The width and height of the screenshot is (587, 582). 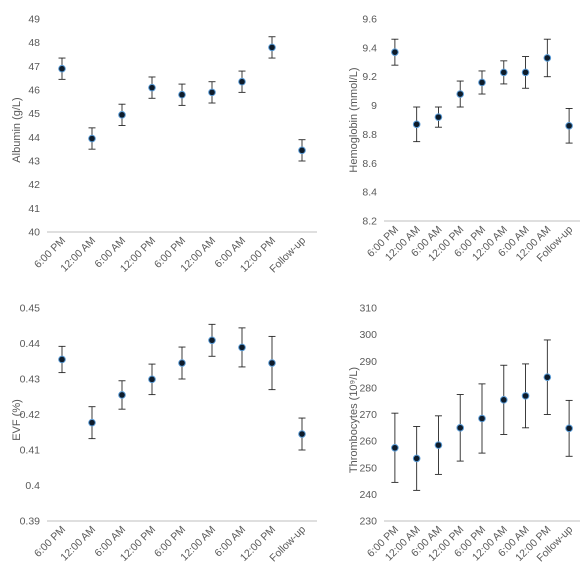 I want to click on y-tick-label: 280, so click(x=368, y=388).